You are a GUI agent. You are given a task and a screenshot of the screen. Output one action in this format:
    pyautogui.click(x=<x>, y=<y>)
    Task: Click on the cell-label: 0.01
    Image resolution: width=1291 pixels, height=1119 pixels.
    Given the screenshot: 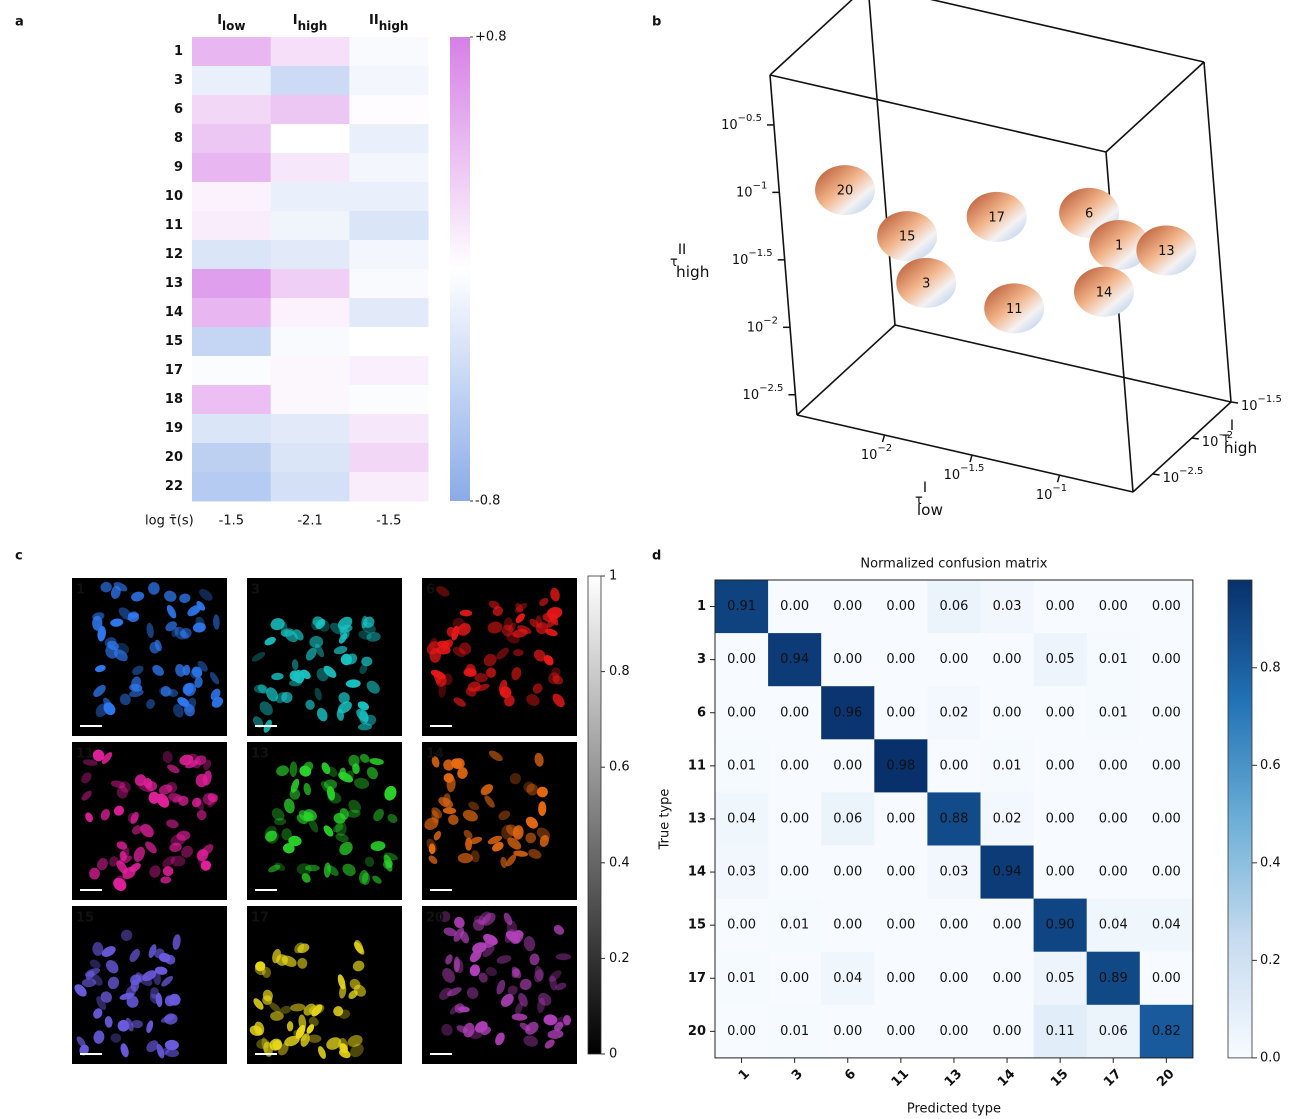 What is the action you would take?
    pyautogui.click(x=741, y=765)
    